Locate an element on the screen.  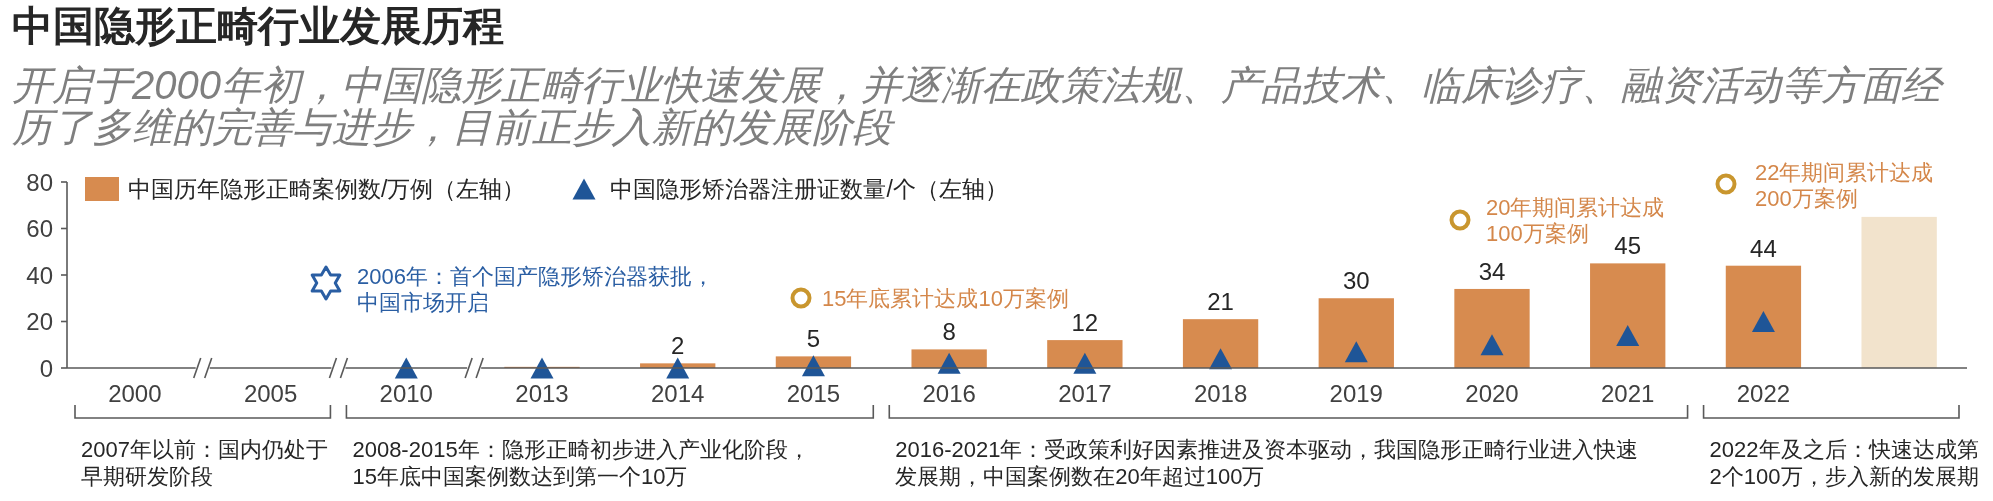
y-tick-label: 60 is located at coordinates (39, 228).